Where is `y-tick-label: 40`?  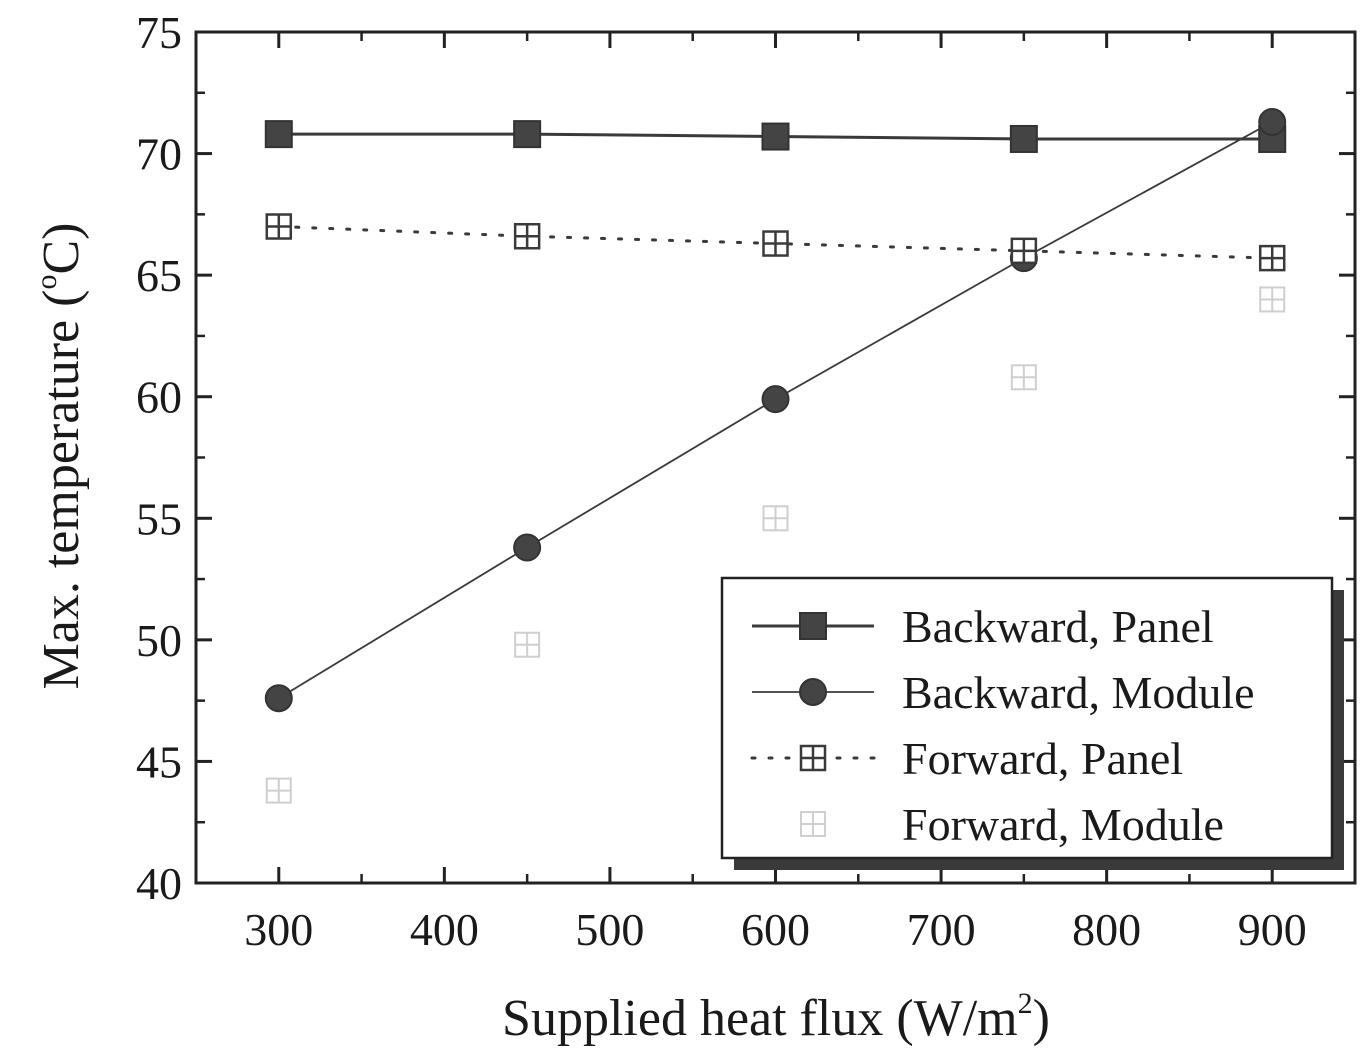 y-tick-label: 40 is located at coordinates (159, 883).